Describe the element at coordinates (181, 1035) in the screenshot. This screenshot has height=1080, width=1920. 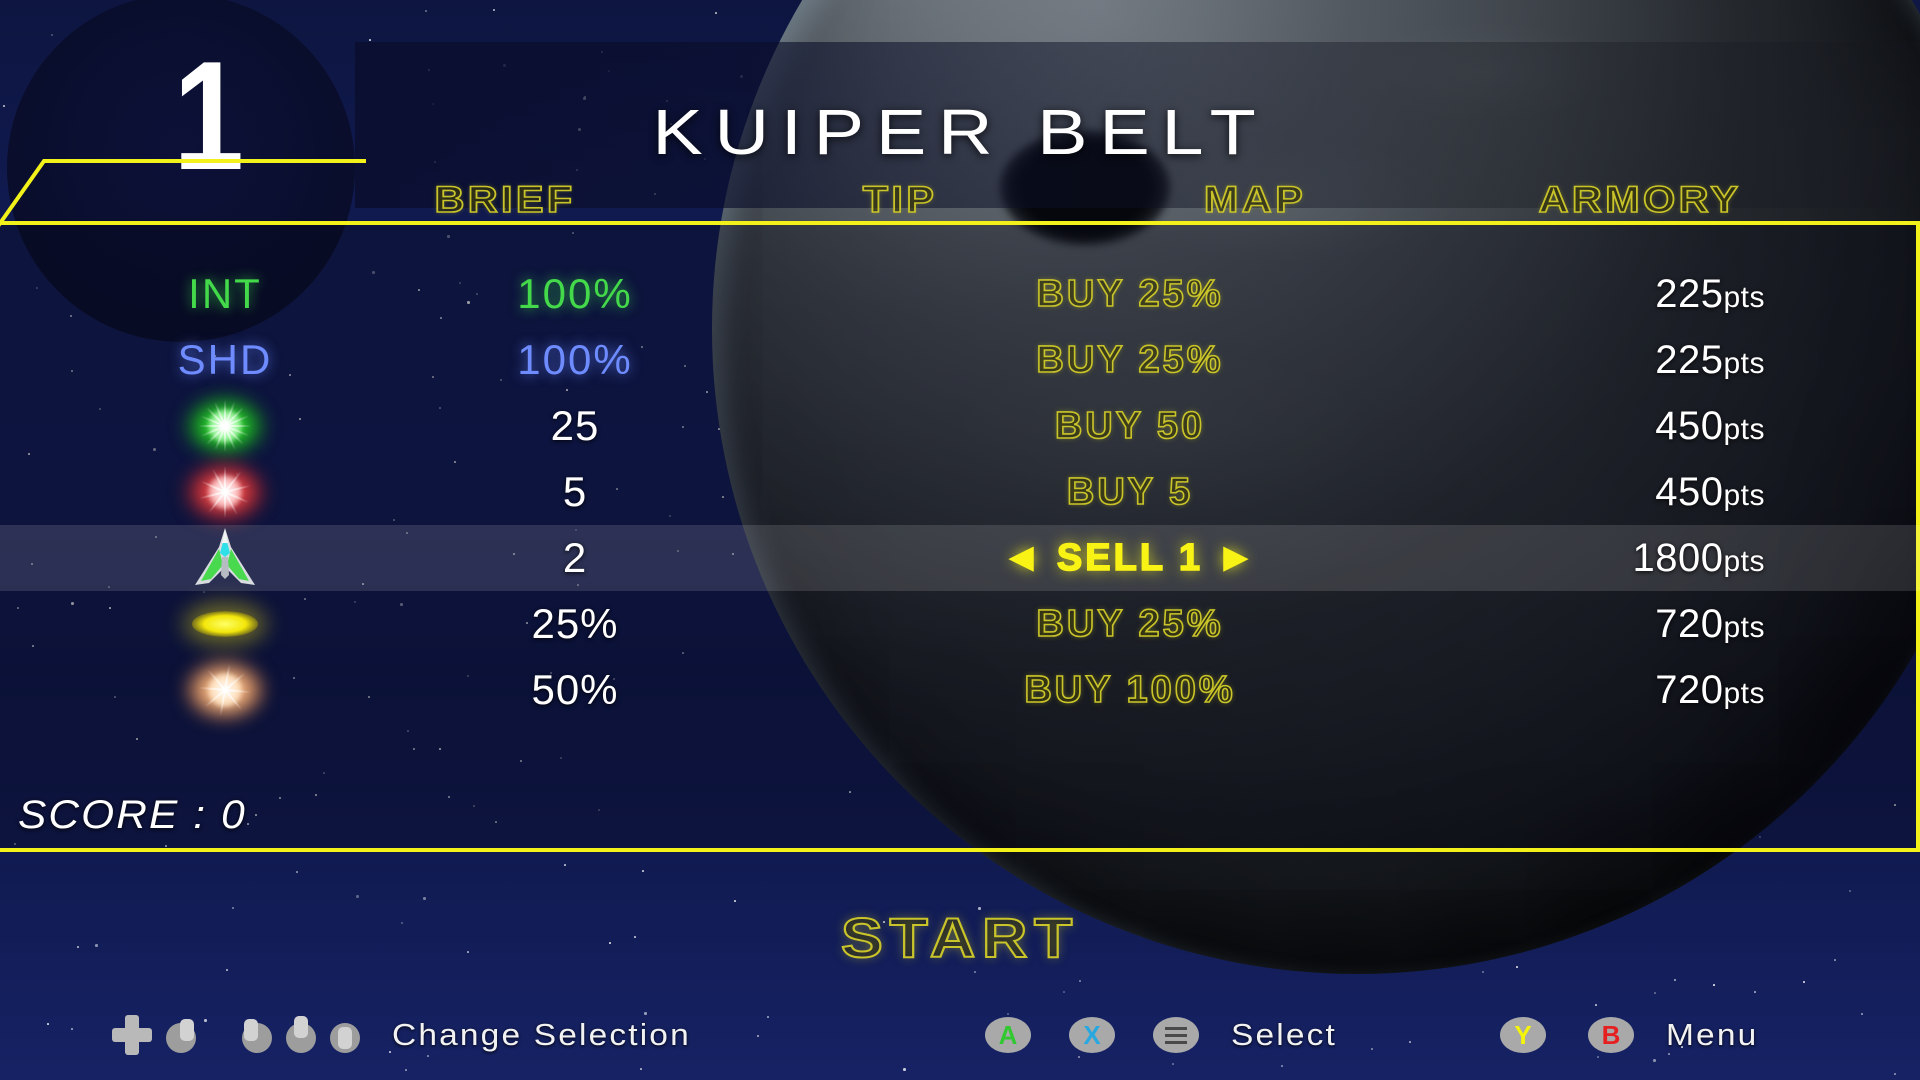
I see `stick-right-icon` at that location.